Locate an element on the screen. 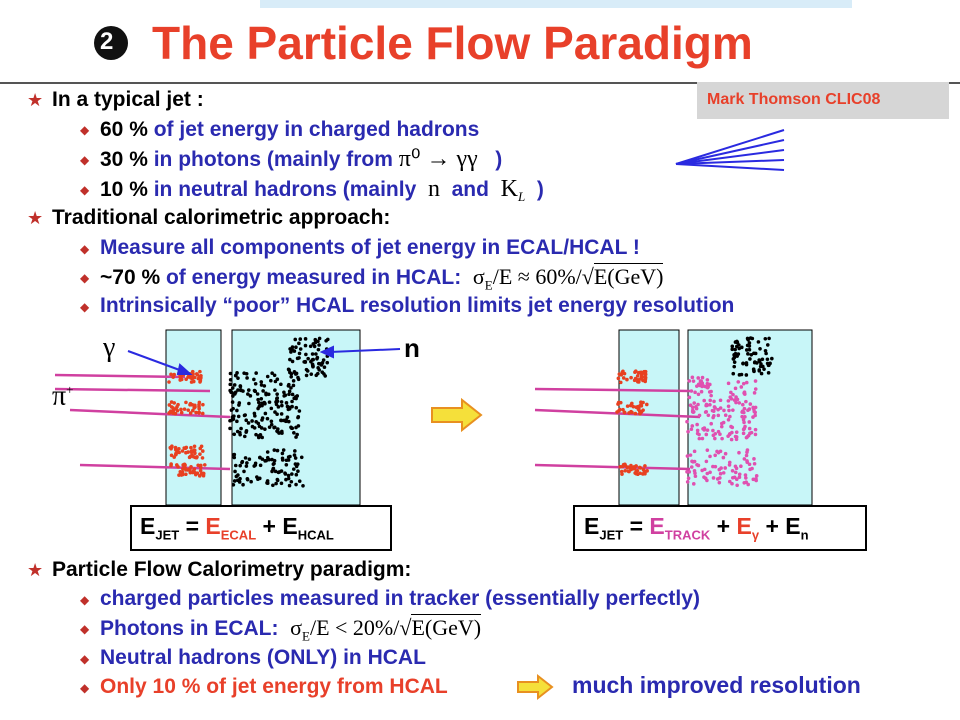 The image size is (960, 720). math: n is located at coordinates (433, 189).